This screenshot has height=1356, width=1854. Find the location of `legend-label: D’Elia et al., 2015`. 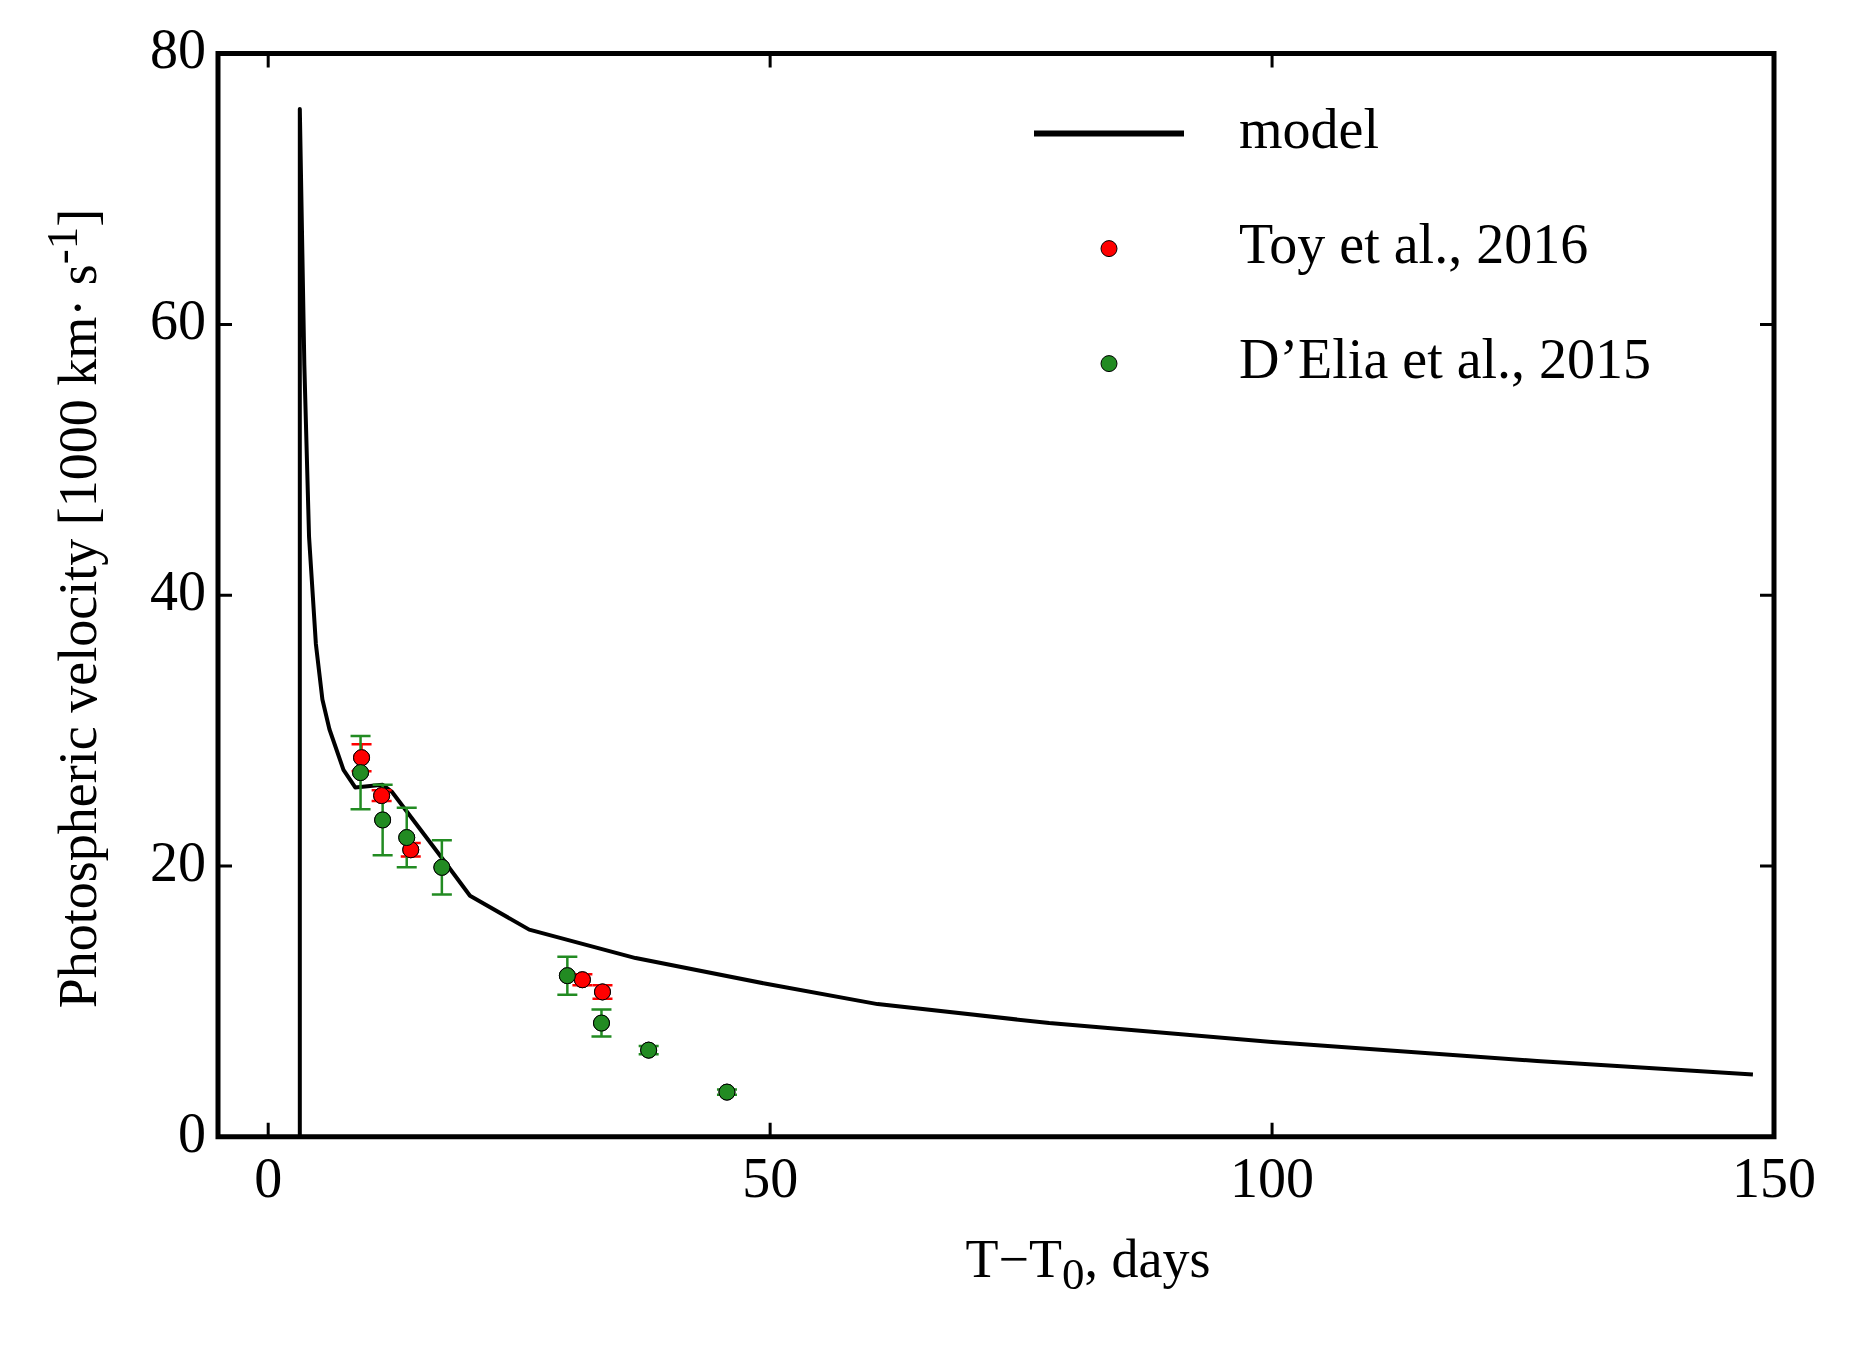

legend-label: D’Elia et al., 2015 is located at coordinates (1445, 359).